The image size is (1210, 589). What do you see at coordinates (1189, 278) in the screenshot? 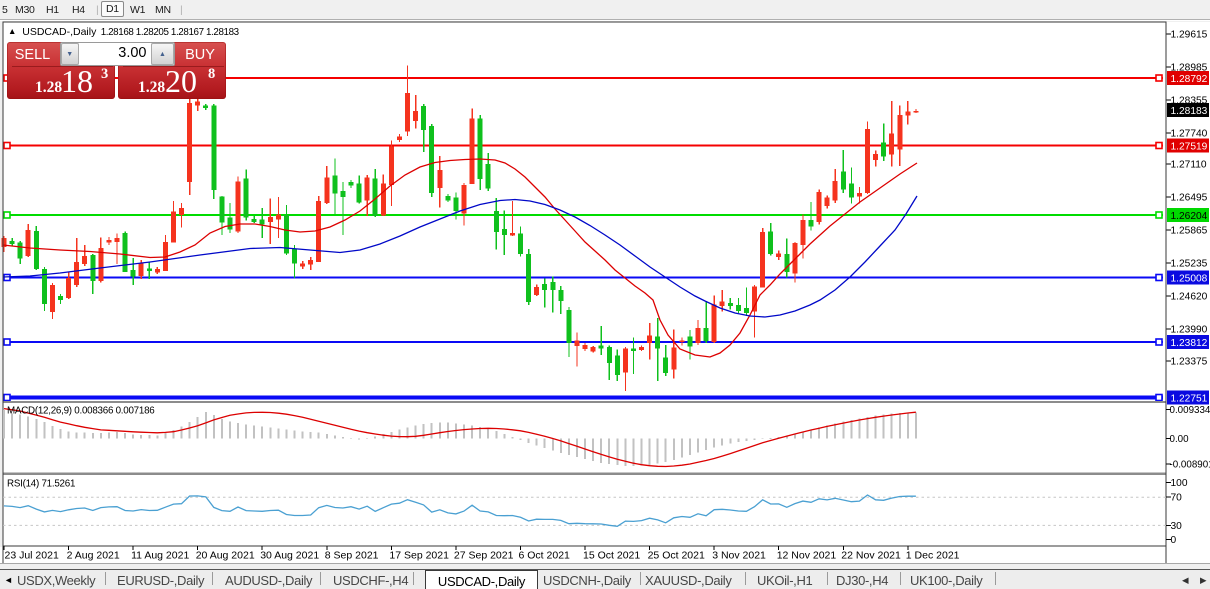
I see `svg-text: 1.25008` at bounding box center [1189, 278].